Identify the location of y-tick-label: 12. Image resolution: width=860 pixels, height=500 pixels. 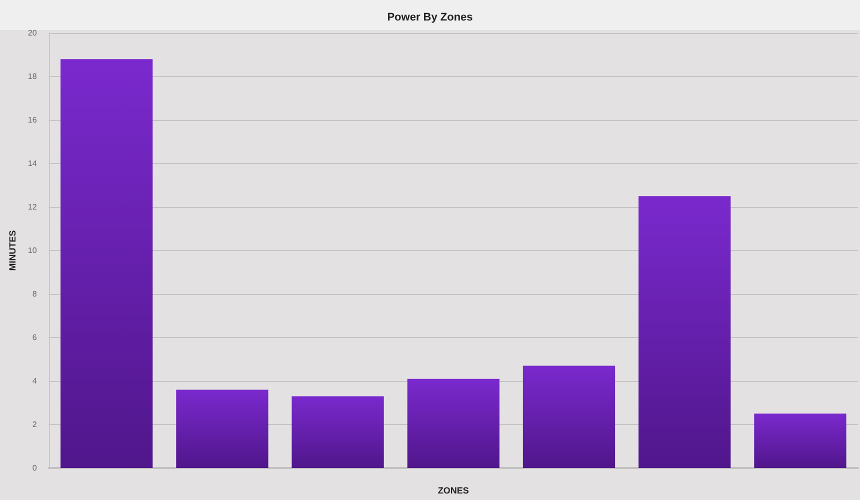
(33, 207).